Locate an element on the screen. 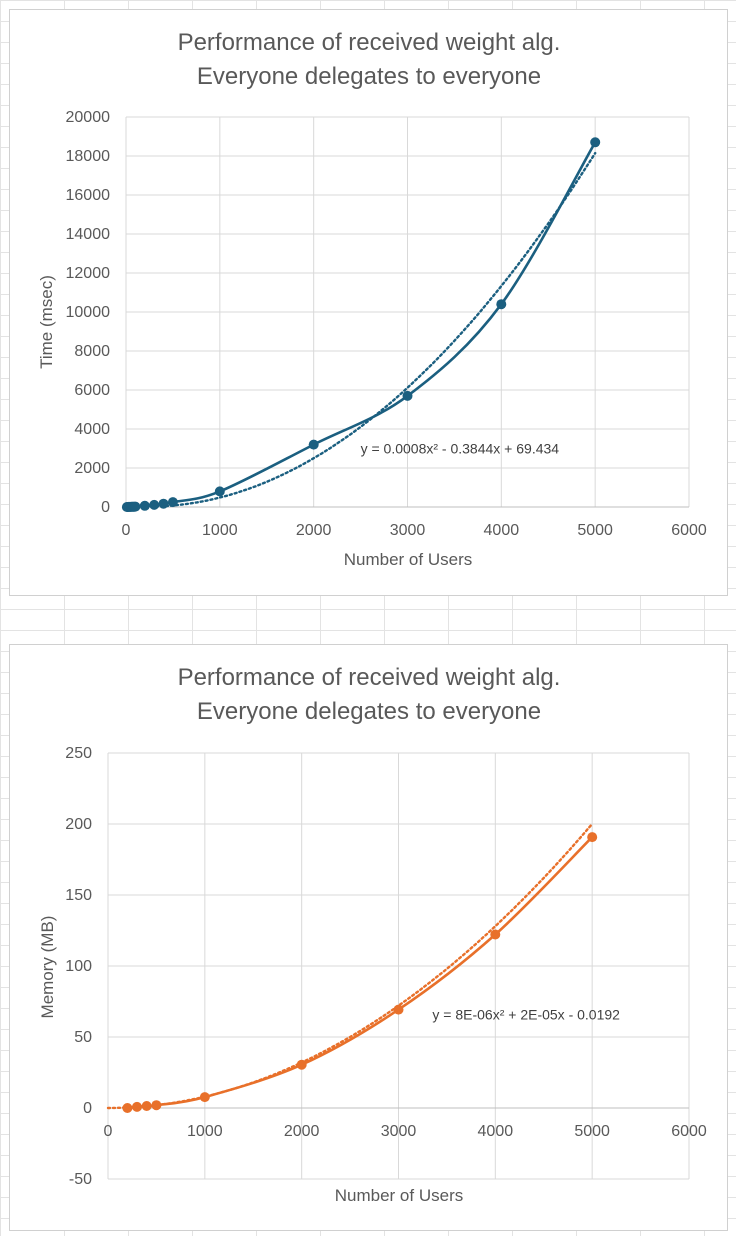  series-line-layer is located at coordinates (360, 973).